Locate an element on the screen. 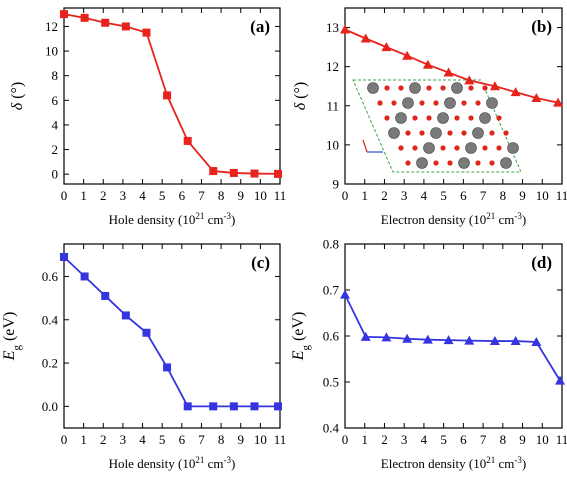 The width and height of the screenshot is (567, 489). x-tick-label: 8 is located at coordinates (503, 439).